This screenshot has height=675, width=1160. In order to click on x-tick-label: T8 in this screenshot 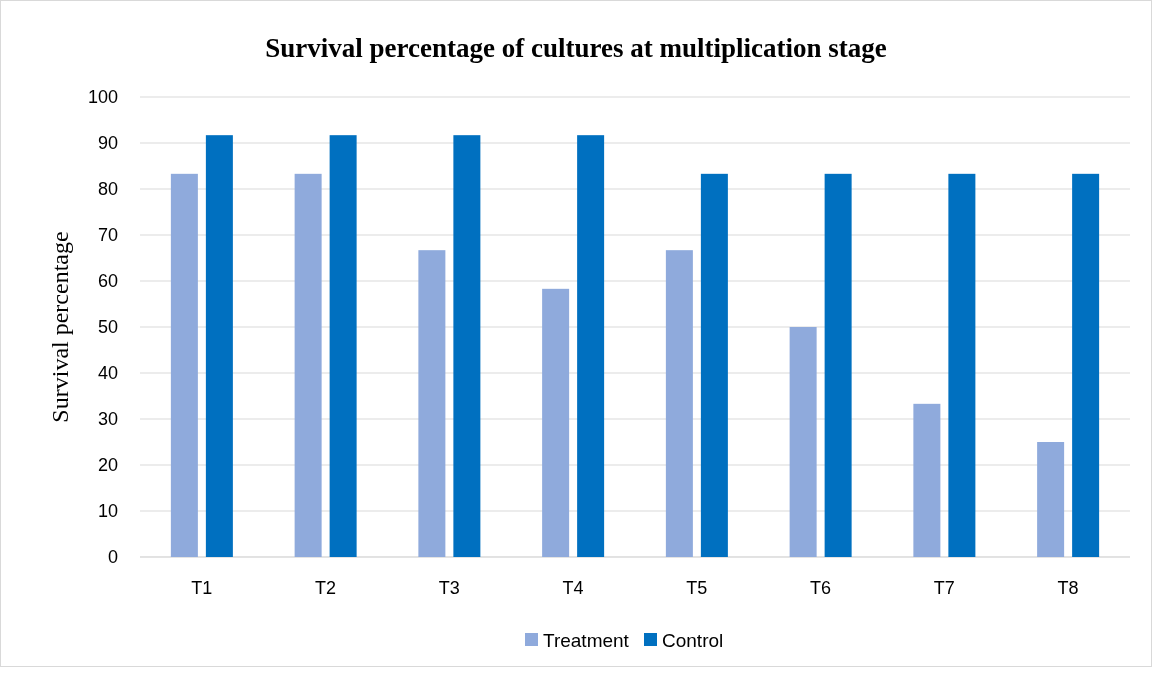, I will do `click(1068, 588)`.